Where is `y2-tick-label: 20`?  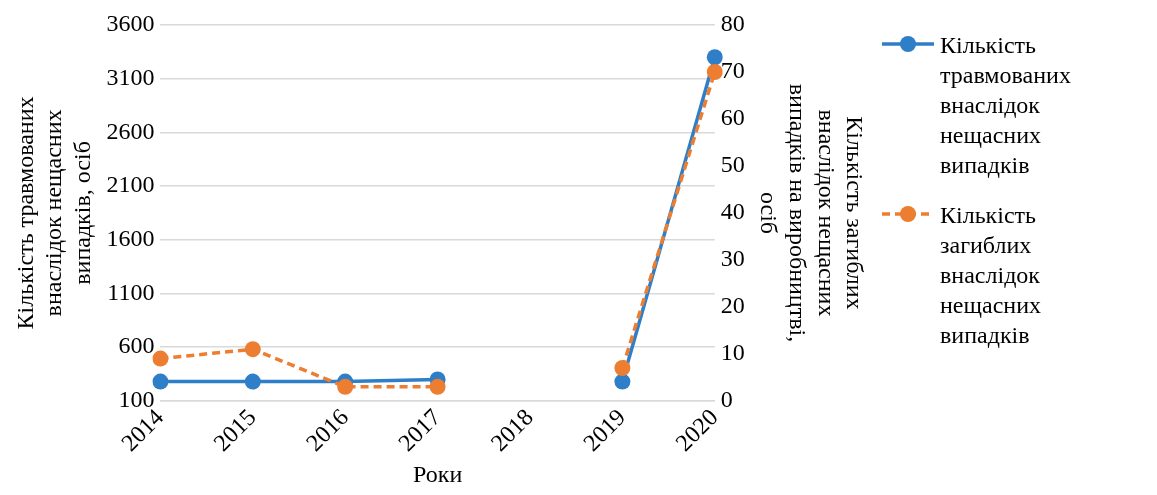
y2-tick-label: 20 is located at coordinates (732, 305).